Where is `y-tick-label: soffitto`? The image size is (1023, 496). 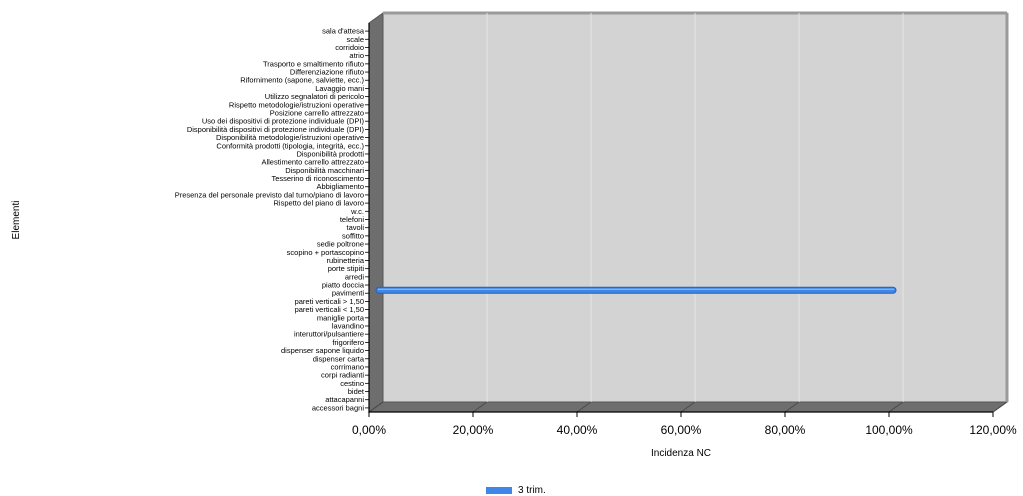 y-tick-label: soffitto is located at coordinates (353, 235).